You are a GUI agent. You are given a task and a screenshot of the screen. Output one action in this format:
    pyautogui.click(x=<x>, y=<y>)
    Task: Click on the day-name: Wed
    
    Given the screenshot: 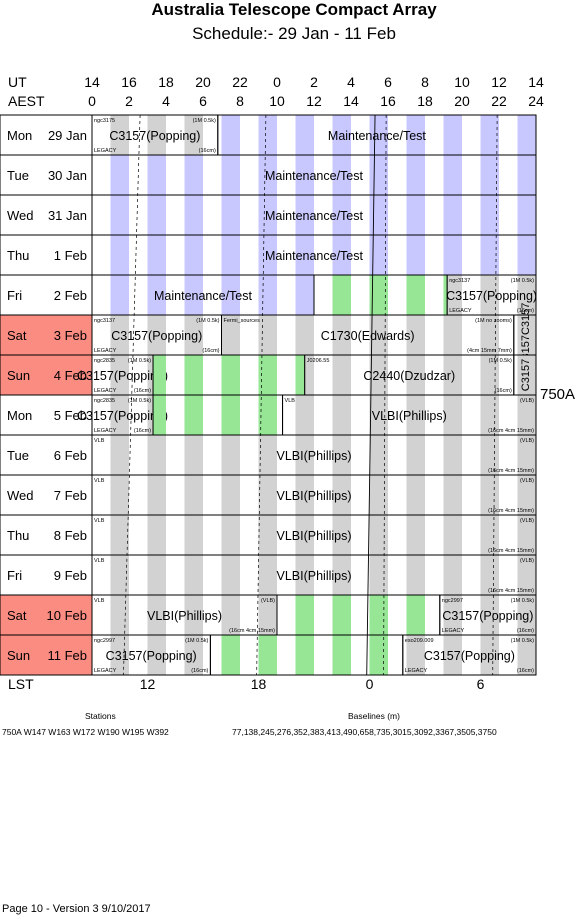 What is the action you would take?
    pyautogui.click(x=20, y=495)
    